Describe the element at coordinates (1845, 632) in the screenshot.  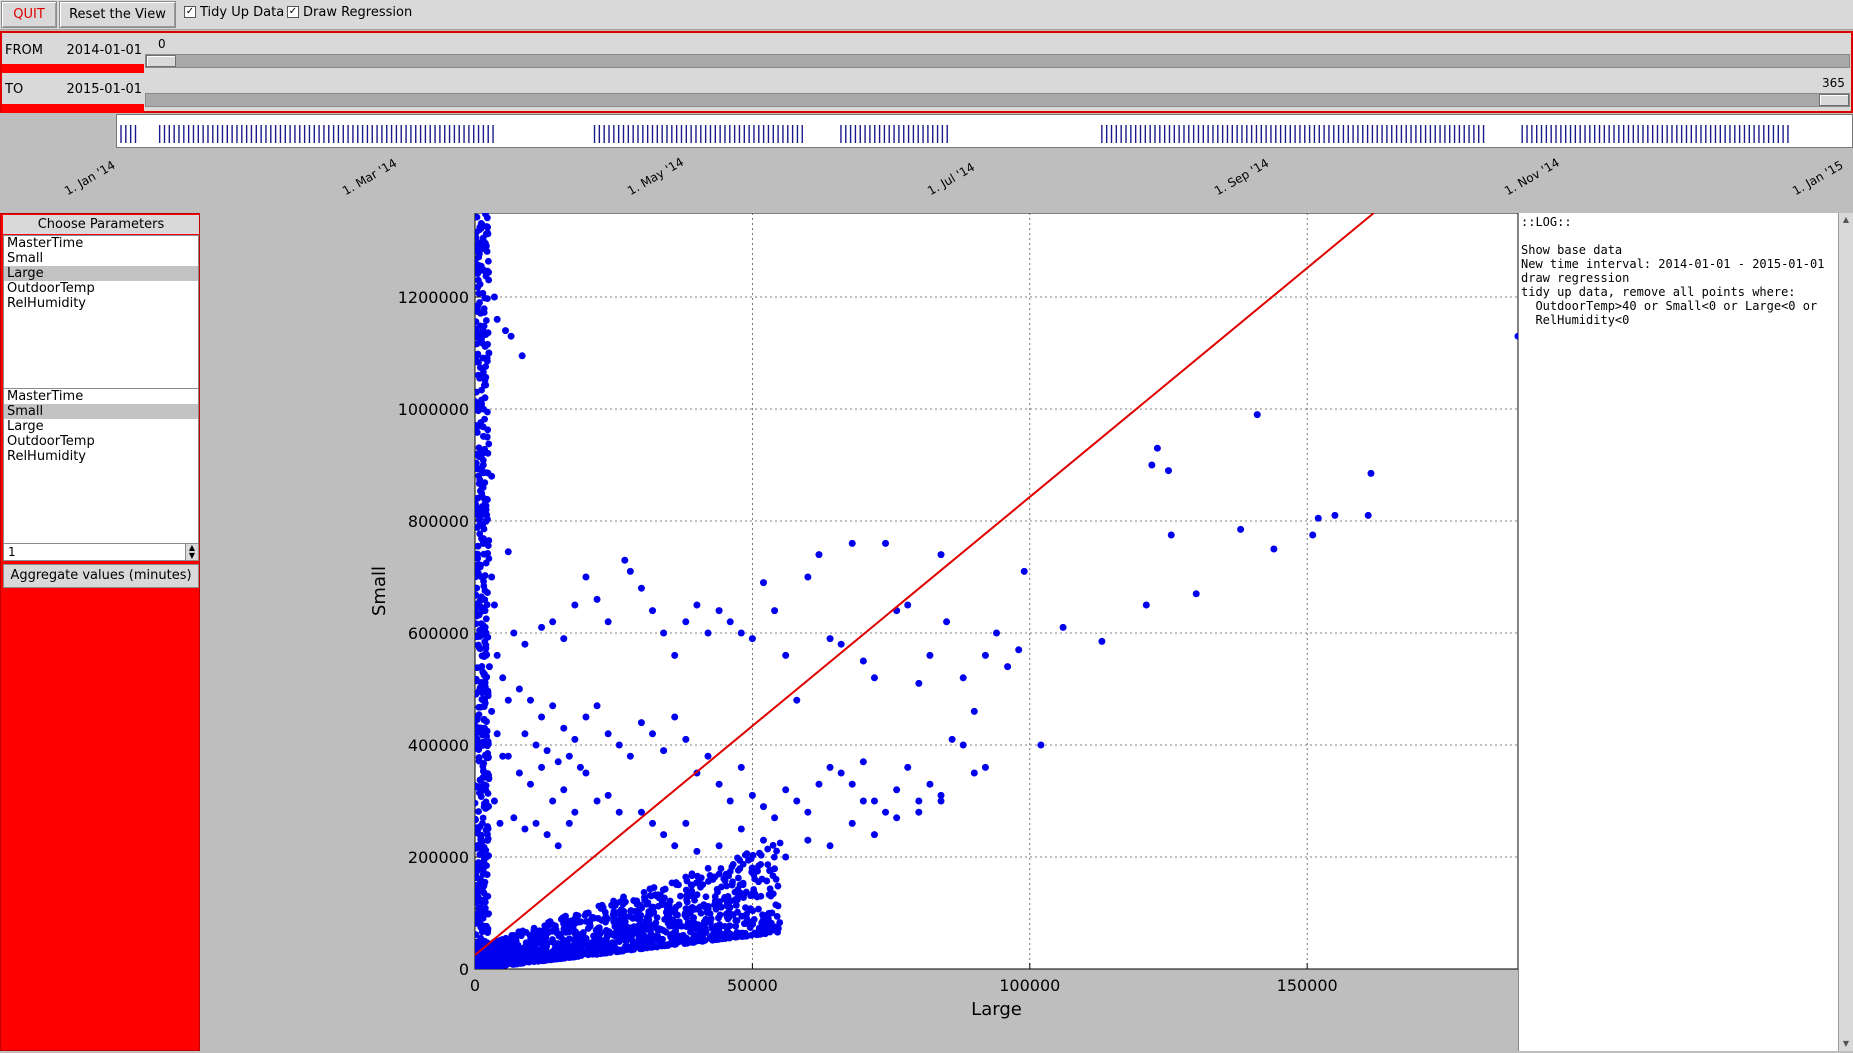
I see `log-scrollbar: ▲ ▼` at that location.